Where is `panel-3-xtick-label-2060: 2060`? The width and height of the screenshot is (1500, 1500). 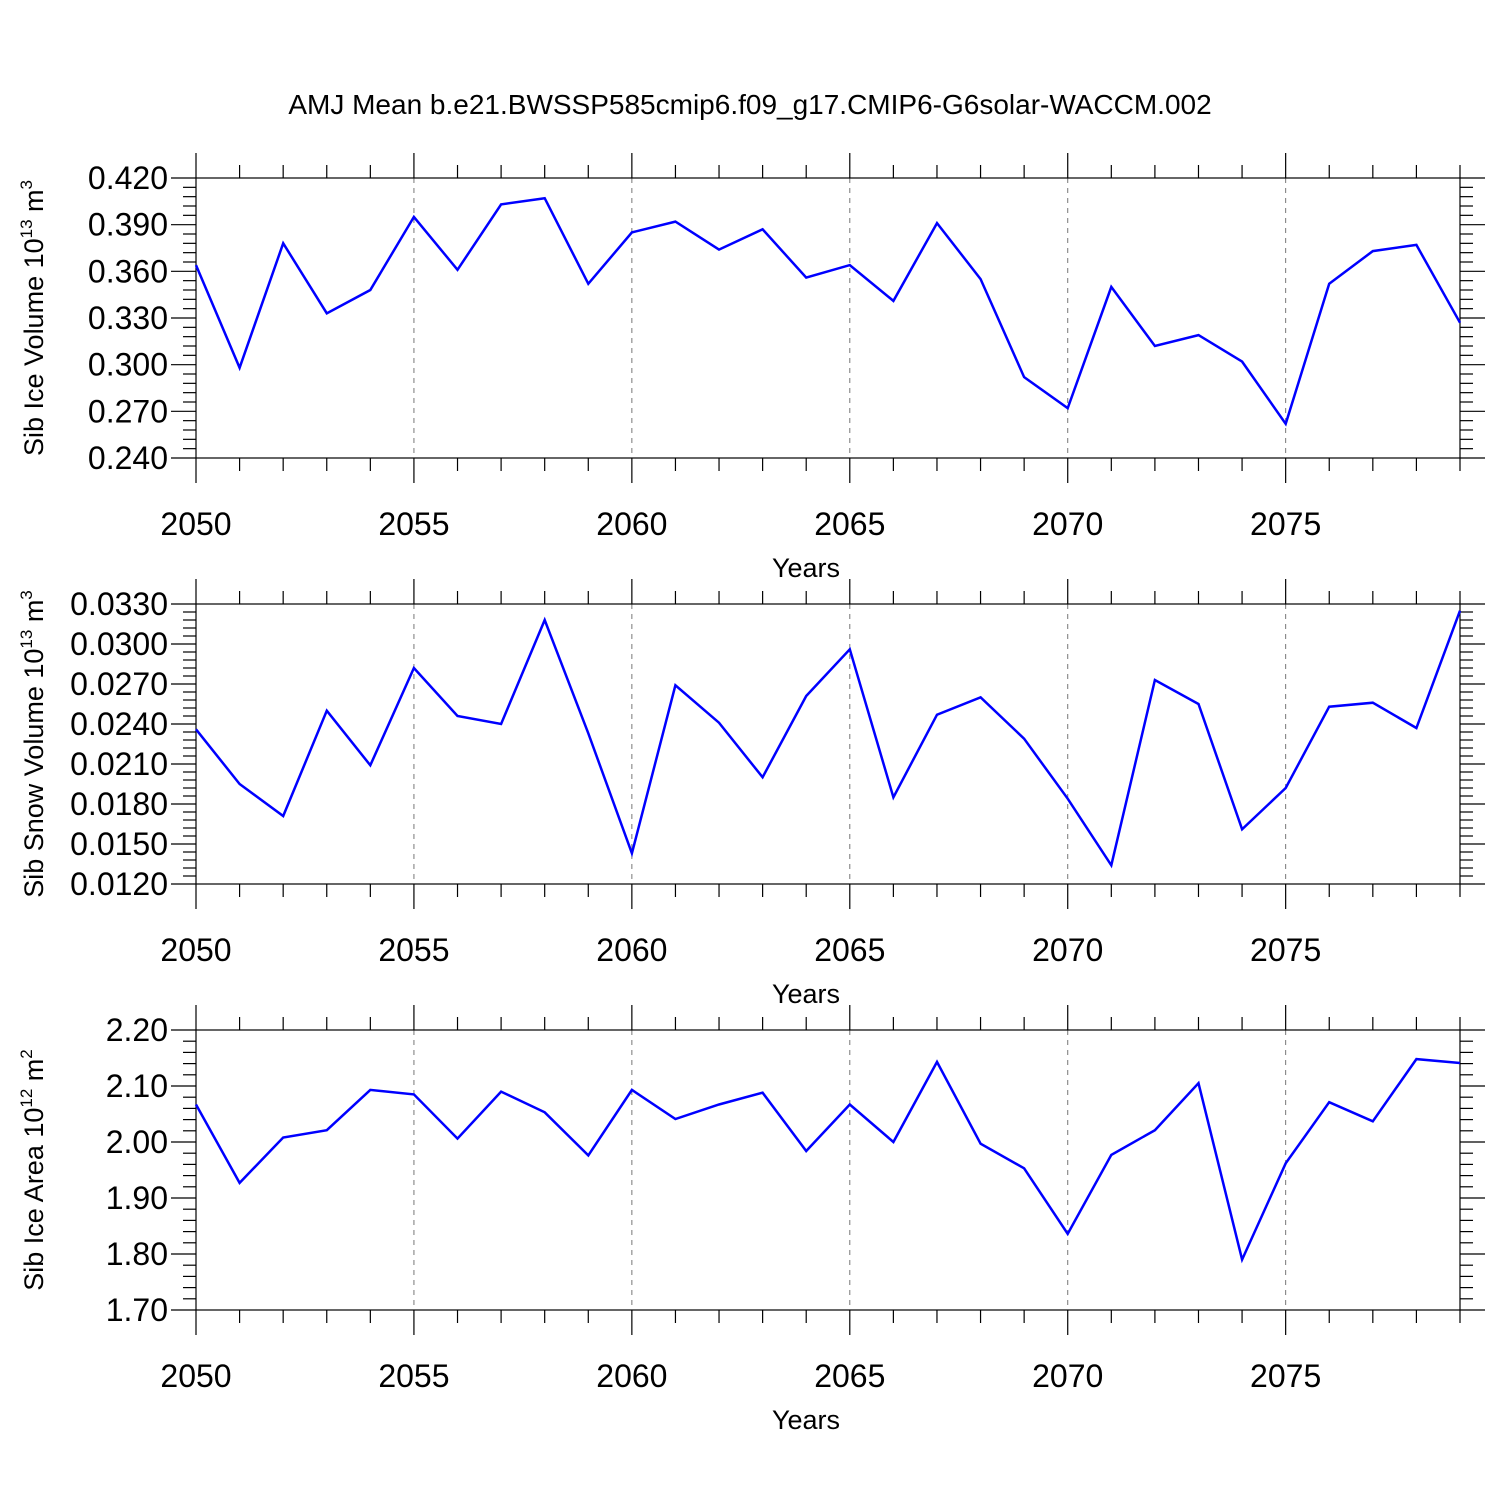 panel-3-xtick-label-2060: 2060 is located at coordinates (631, 1376).